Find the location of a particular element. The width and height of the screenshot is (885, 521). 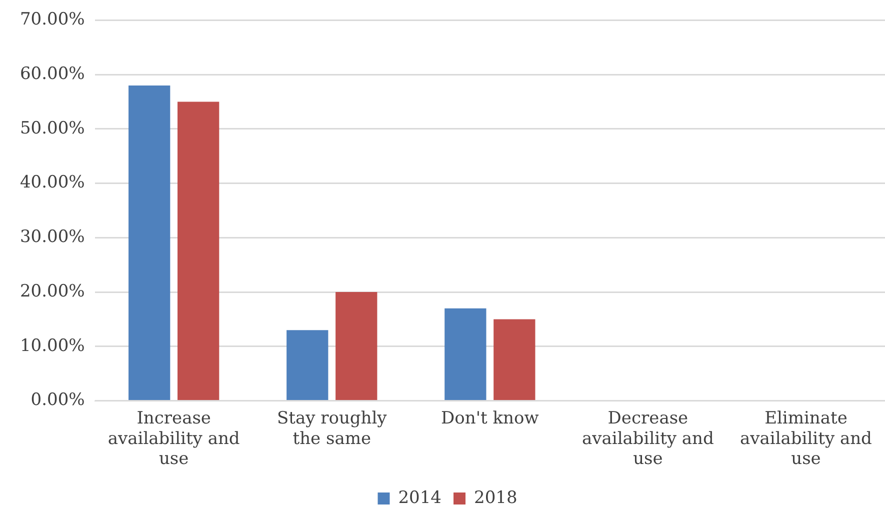

legend-label: 2018 is located at coordinates (496, 498).